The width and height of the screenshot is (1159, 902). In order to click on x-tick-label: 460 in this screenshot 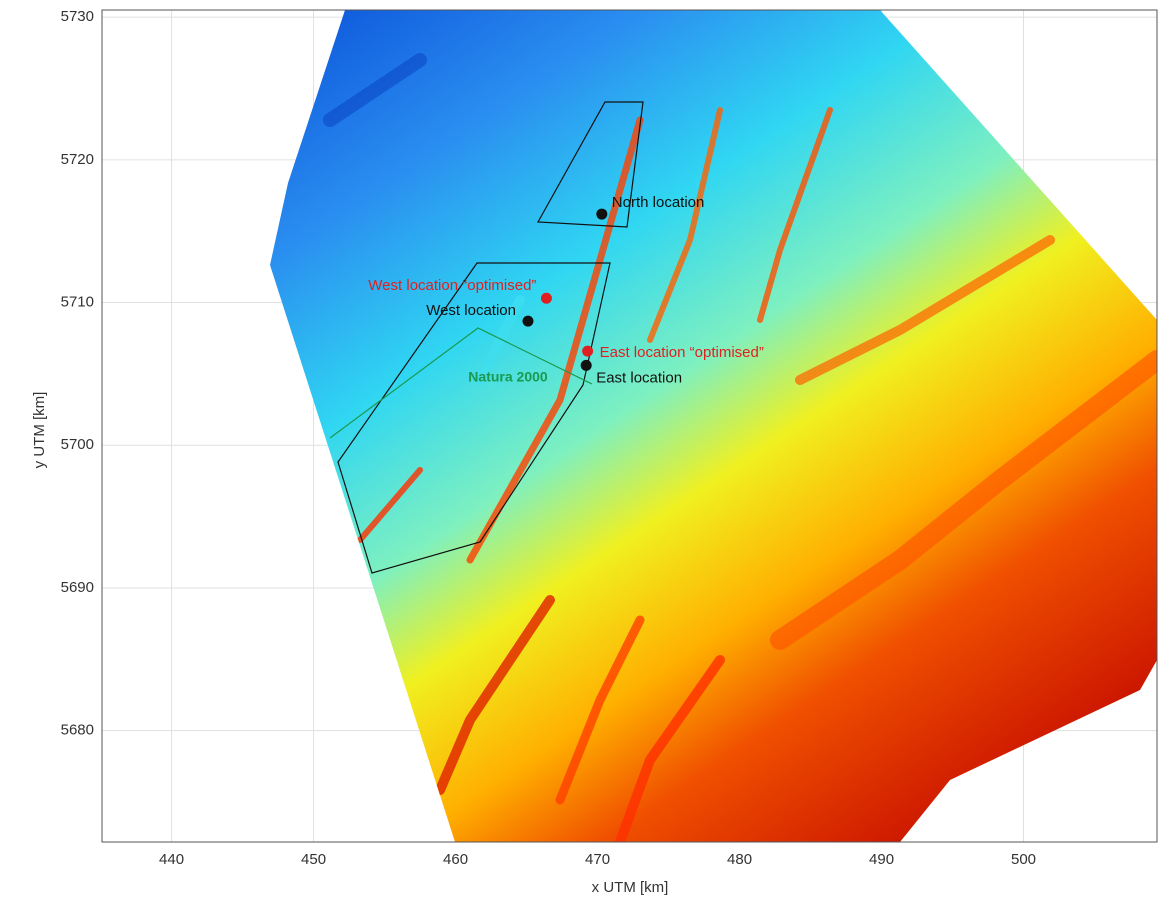, I will do `click(455, 859)`.